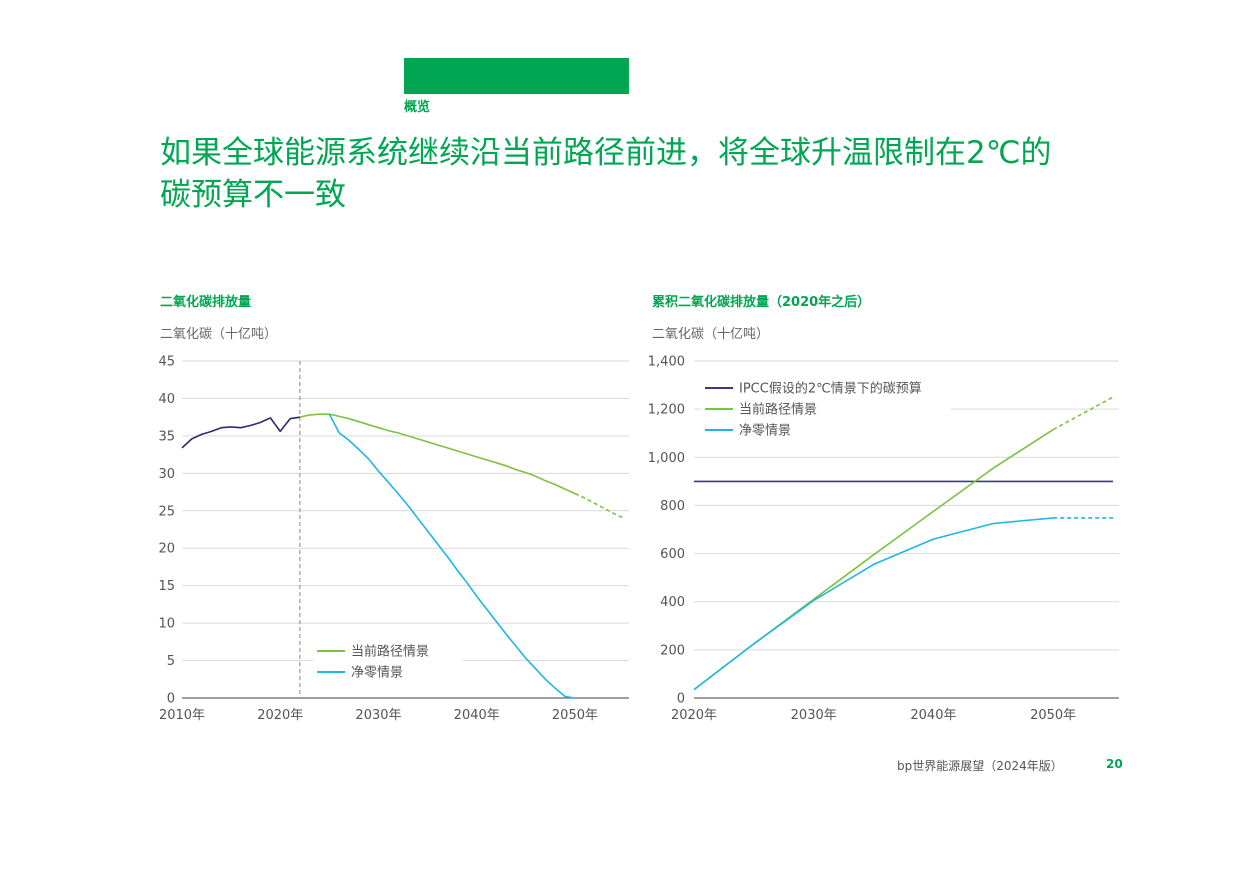 Image resolution: width=1240 pixels, height=877 pixels. I want to click on emissions-series-当前路径情景-projection-line, so click(599, 506).